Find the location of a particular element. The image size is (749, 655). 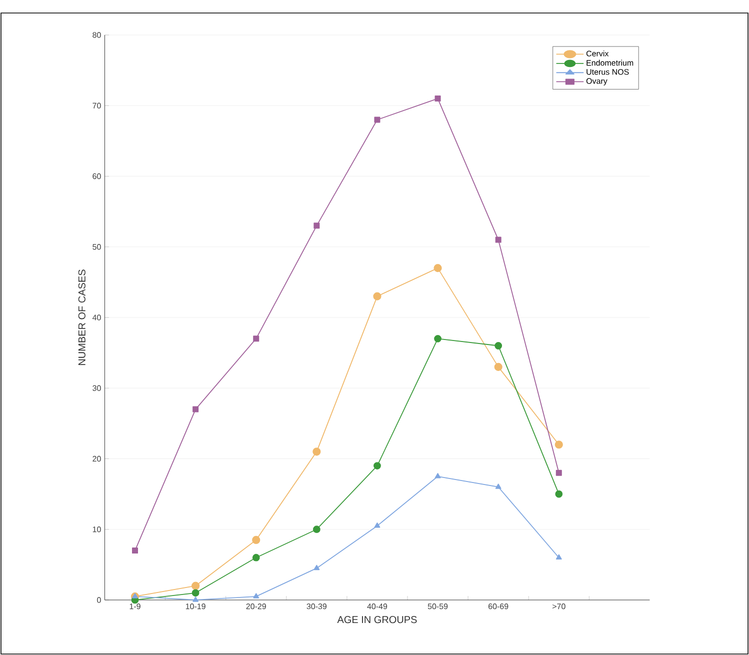

x-tick-label: 60-69 is located at coordinates (498, 607).